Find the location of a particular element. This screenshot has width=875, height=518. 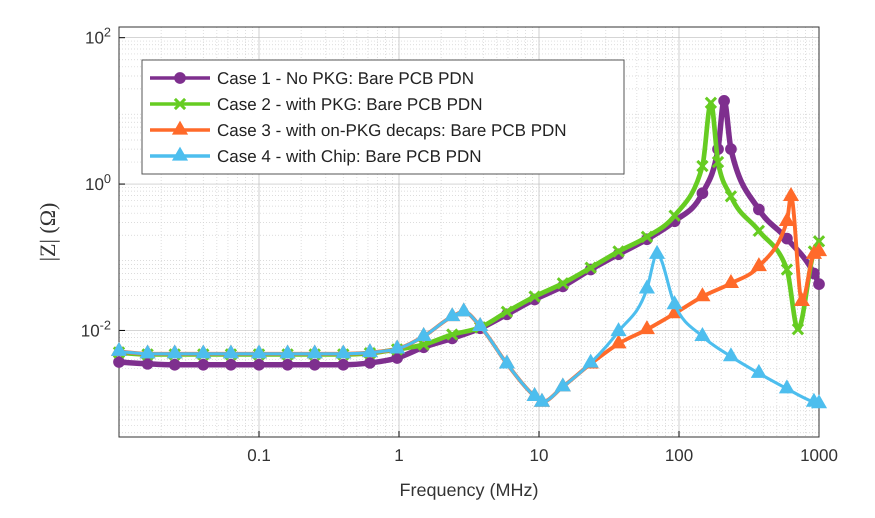

y-tick-label: 10$^{-2}$ is located at coordinates (95, 328).